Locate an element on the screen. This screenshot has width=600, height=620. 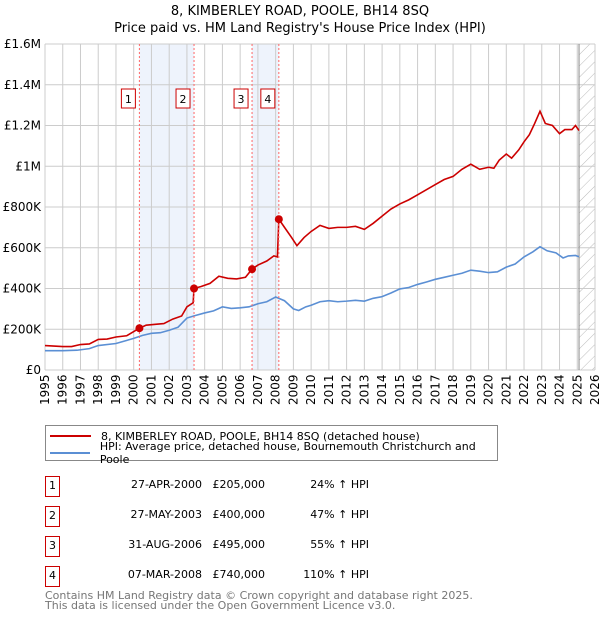
x-tick-label: 2009 is located at coordinates (293, 389).